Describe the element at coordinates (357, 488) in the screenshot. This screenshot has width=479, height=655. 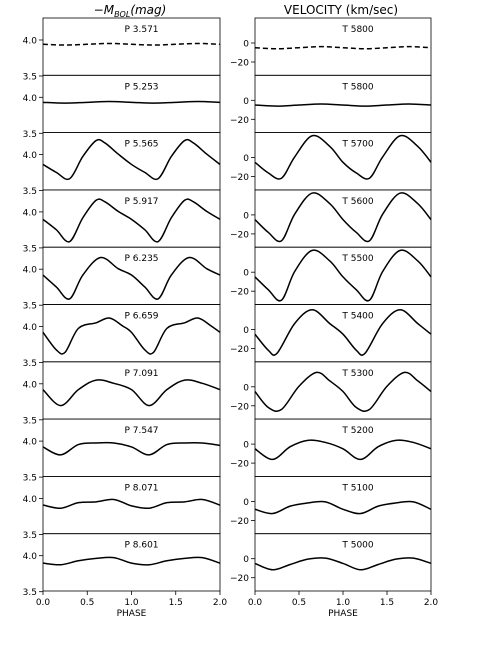
I see `panel-label: T 5100` at that location.